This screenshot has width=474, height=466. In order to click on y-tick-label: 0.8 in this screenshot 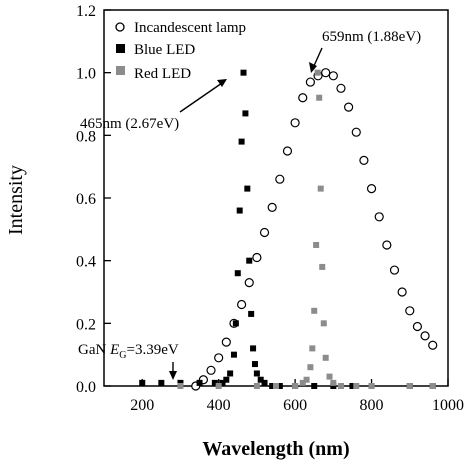, I will do `click(86, 136)`.